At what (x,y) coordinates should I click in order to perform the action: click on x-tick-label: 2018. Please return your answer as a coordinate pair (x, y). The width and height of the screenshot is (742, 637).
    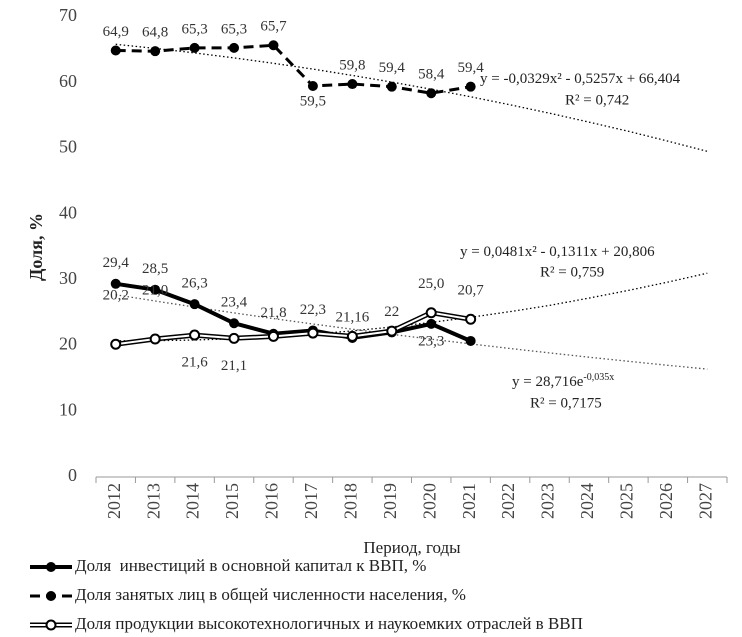
    Looking at the image, I should click on (350, 501).